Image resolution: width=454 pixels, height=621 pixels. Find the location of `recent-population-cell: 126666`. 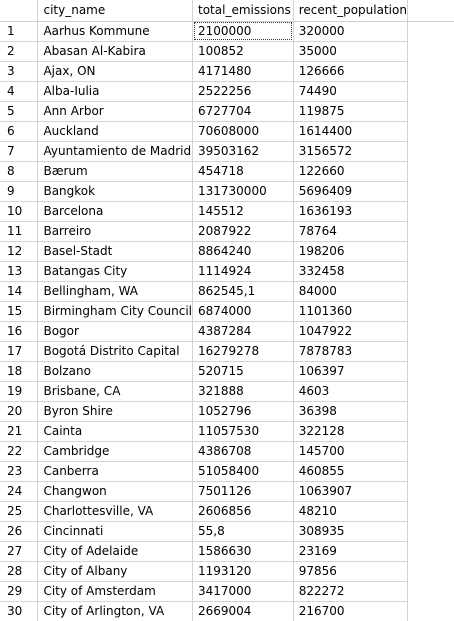

recent-population-cell: 126666 is located at coordinates (350, 71).